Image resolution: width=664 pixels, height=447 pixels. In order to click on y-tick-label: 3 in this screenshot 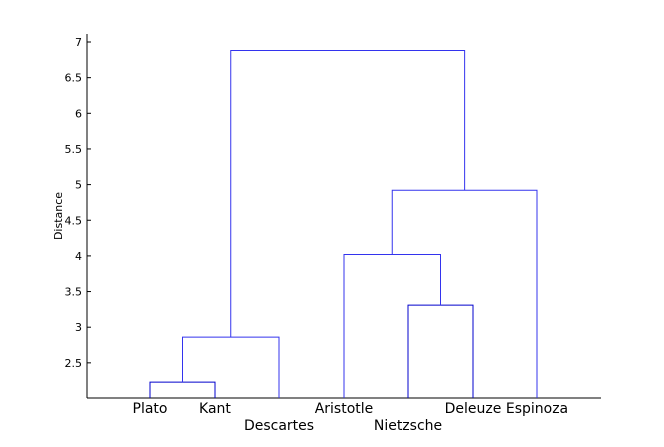, I will do `click(78, 327)`.